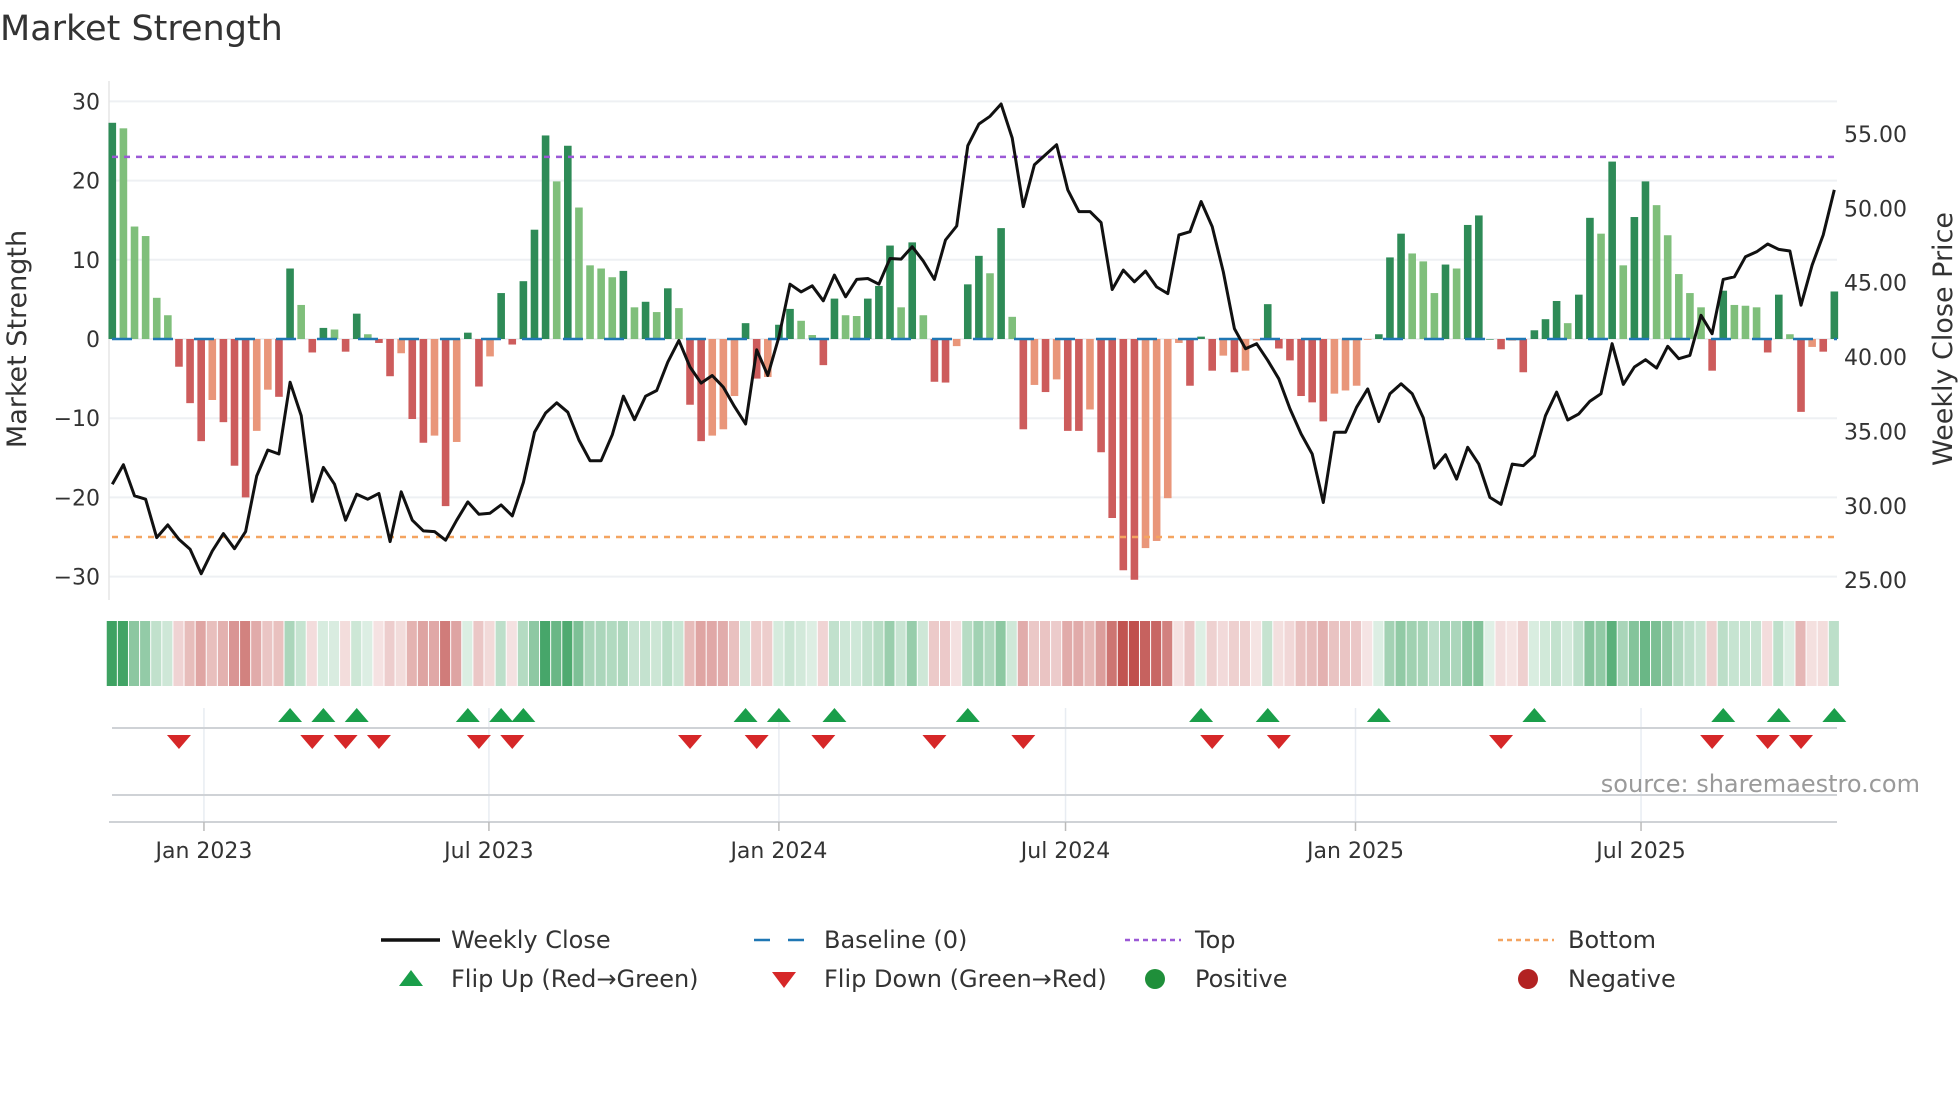 The width and height of the screenshot is (1960, 1102). What do you see at coordinates (965, 979) in the screenshot?
I see `legend-label: Flip Down (Green→Red)` at bounding box center [965, 979].